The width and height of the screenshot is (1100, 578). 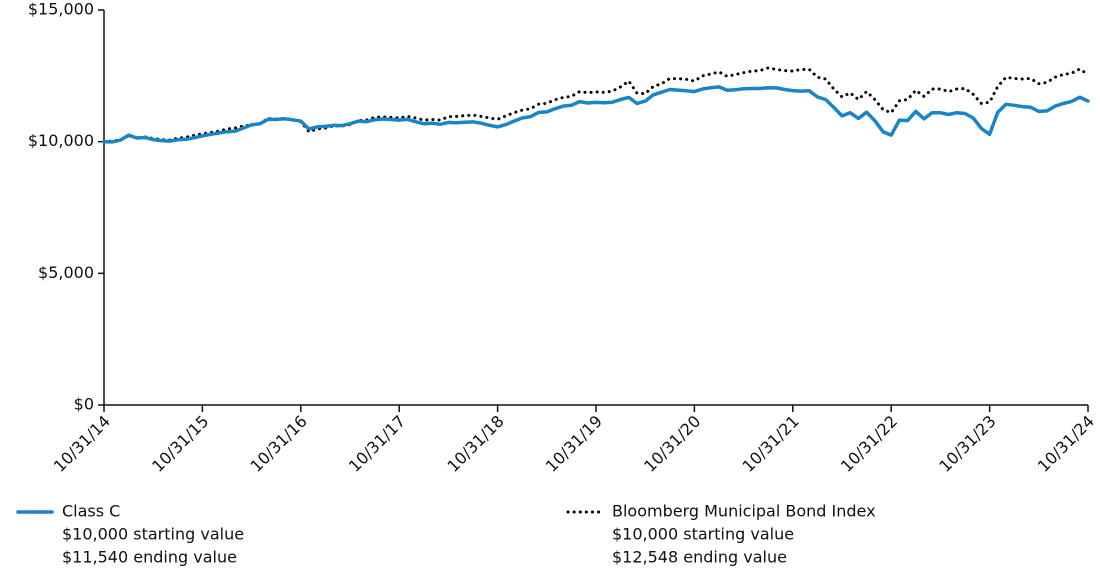 I want to click on x-tick-label: 10/31/21, so click(x=771, y=444).